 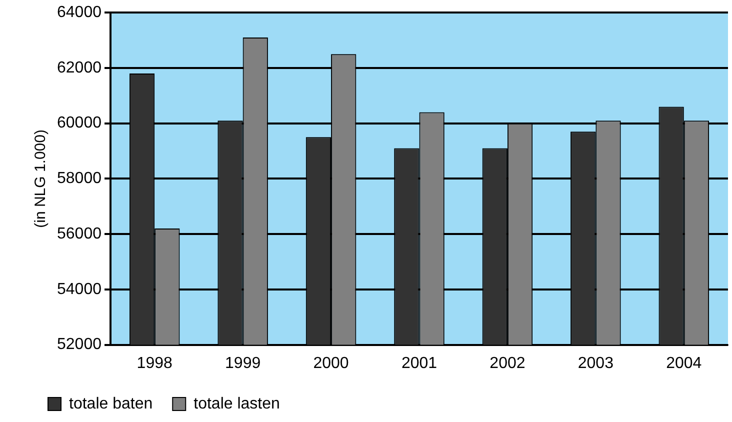 I want to click on legend-label: totale baten, so click(x=111, y=403).